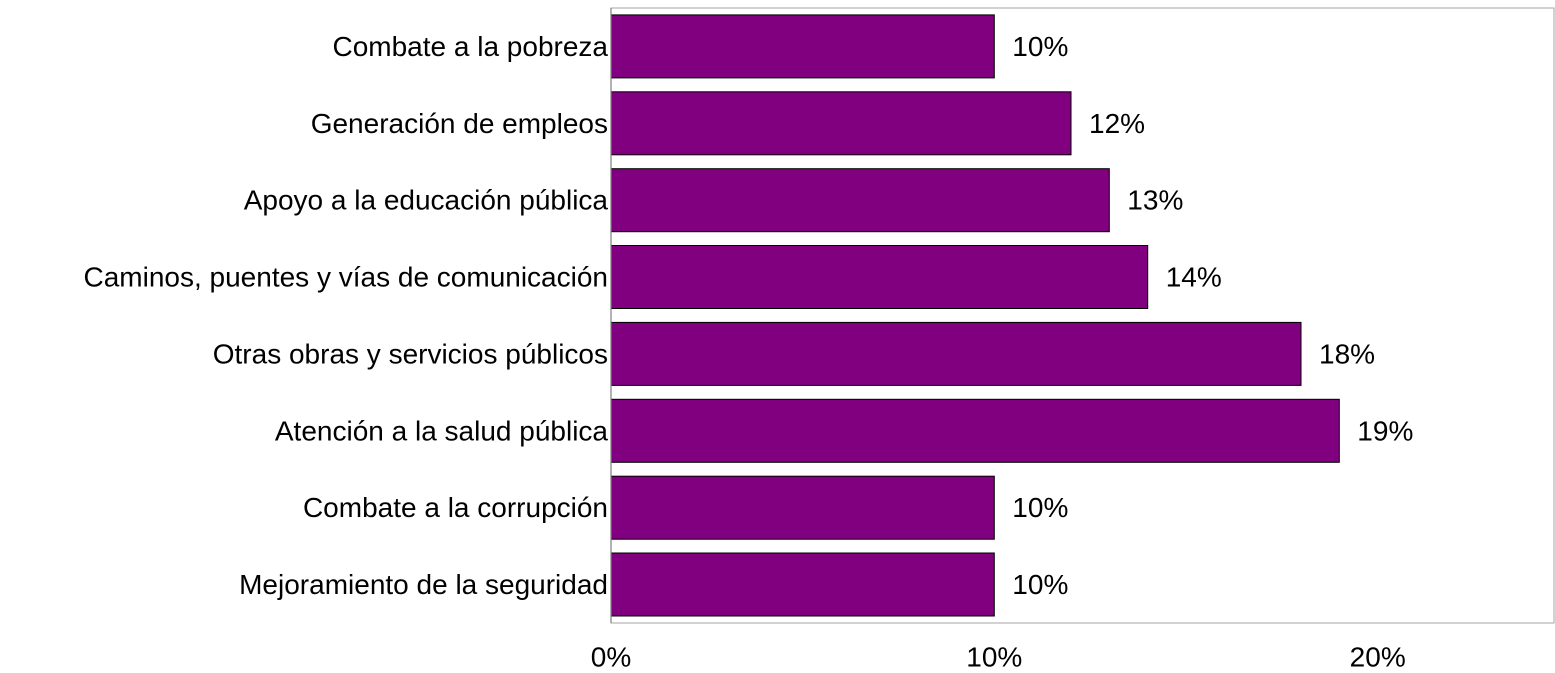 The image size is (1555, 673). What do you see at coordinates (994, 655) in the screenshot?
I see `x-tick-label: 10%` at bounding box center [994, 655].